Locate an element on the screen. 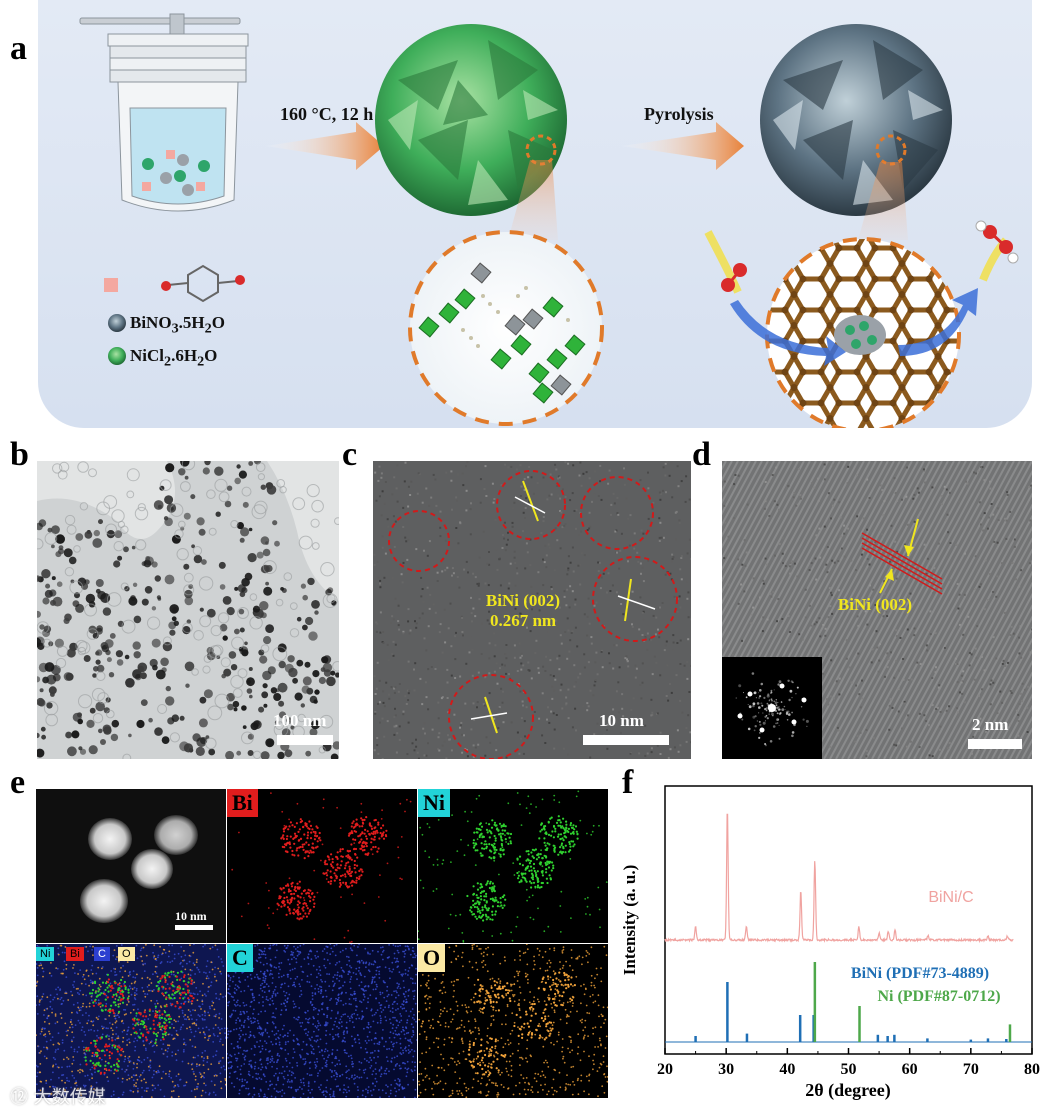 Image resolution: width=1051 pixels, height=1113 pixels. autoclave-icon is located at coordinates (164, 112).